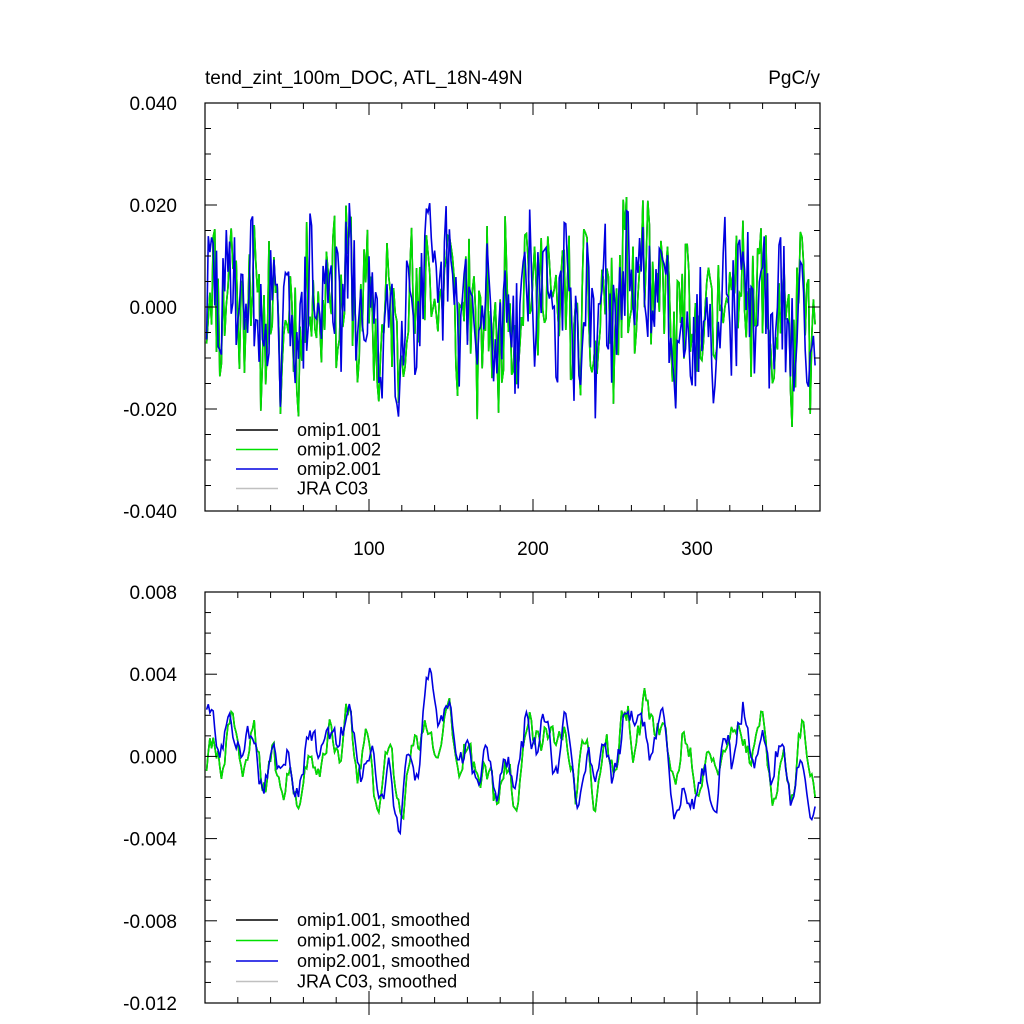  I want to click on legend-label: omip1.002, so click(339, 450).